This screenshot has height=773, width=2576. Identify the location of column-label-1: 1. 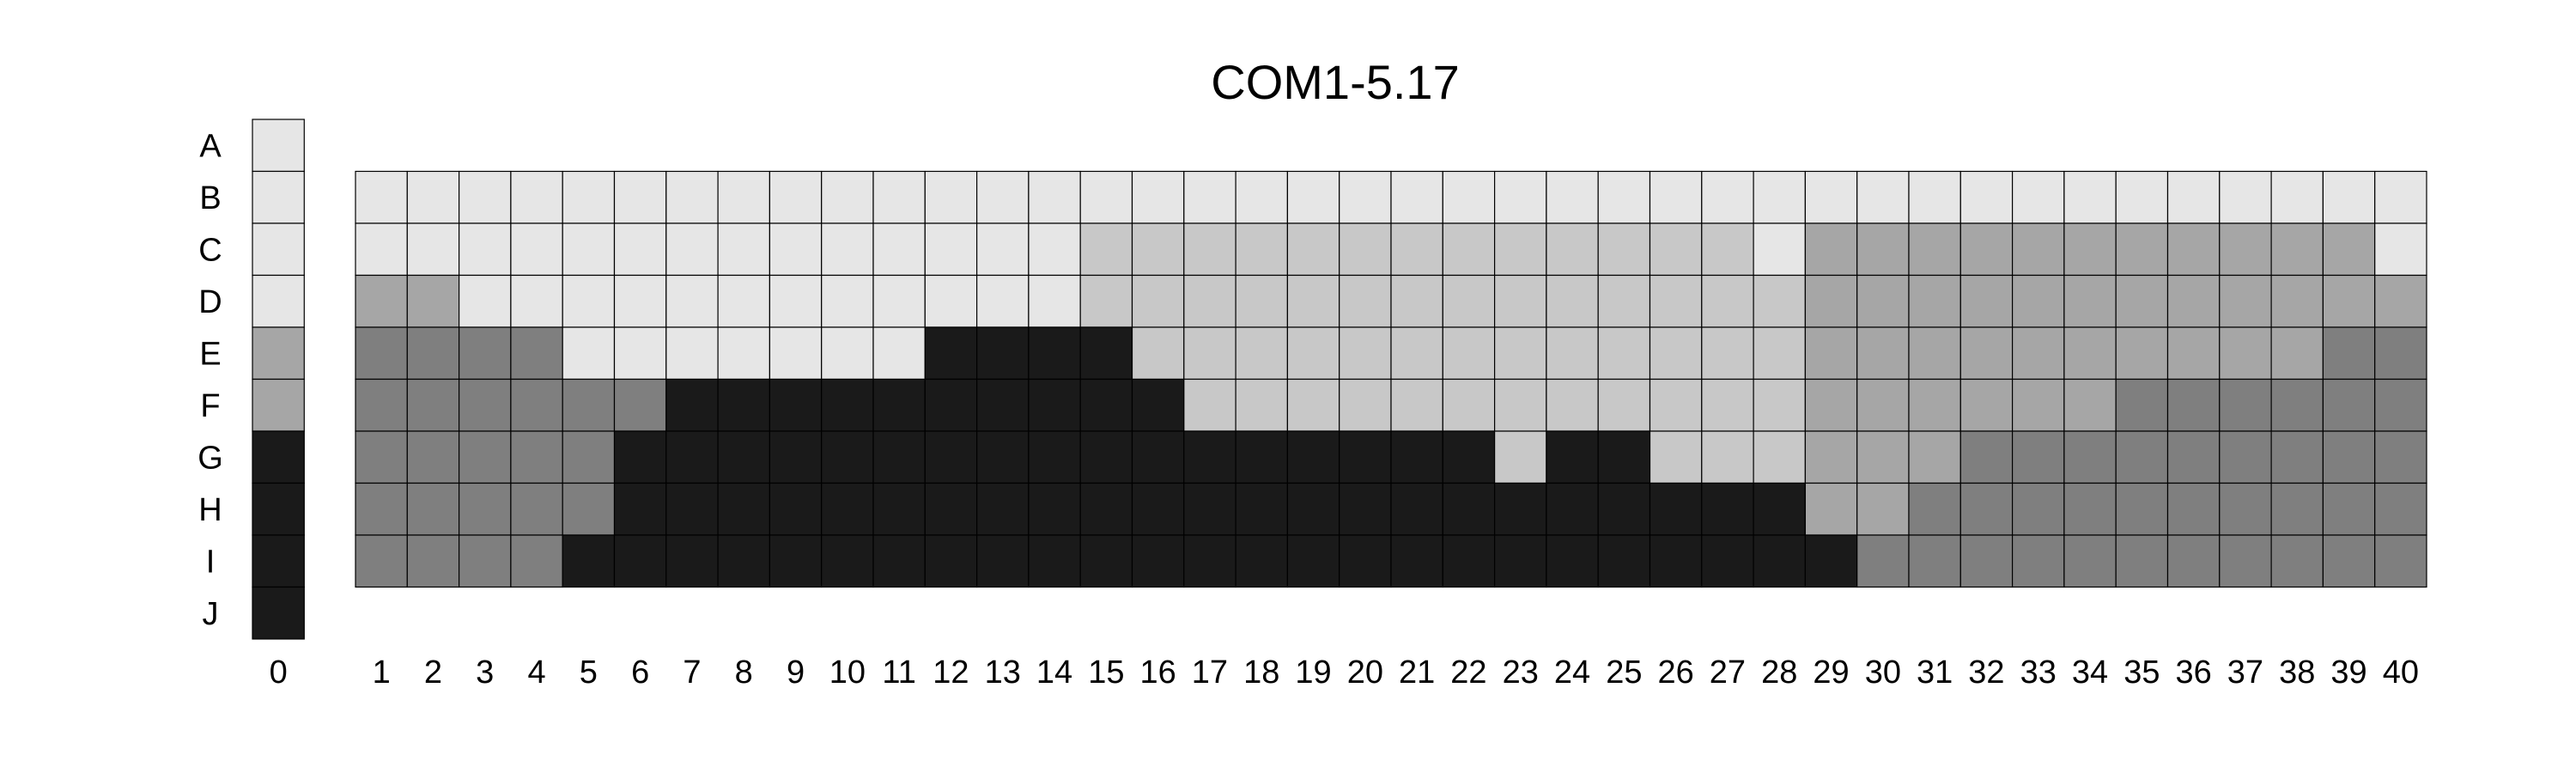
(382, 672).